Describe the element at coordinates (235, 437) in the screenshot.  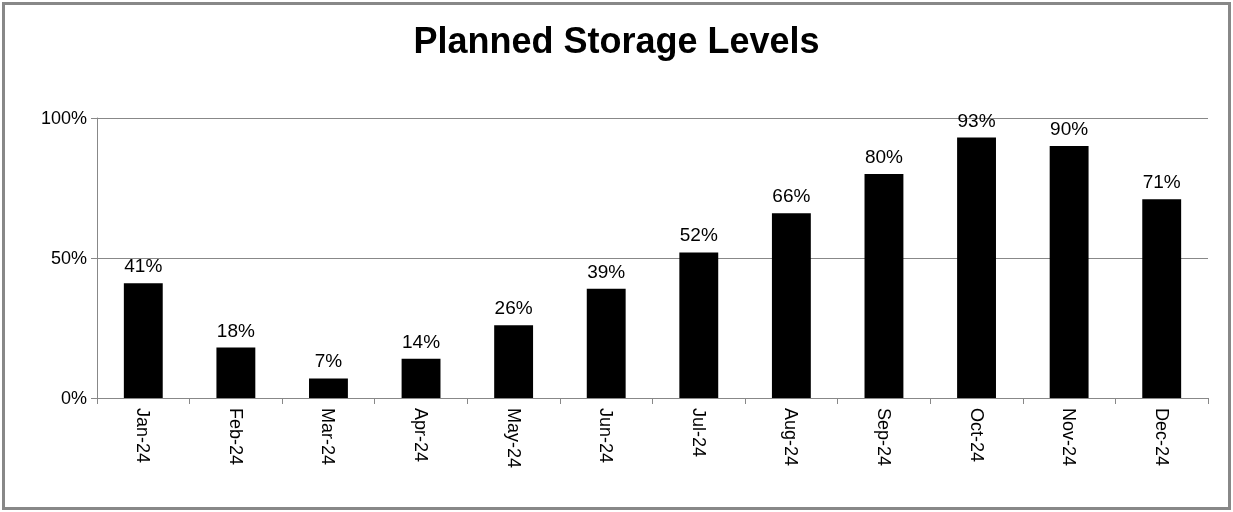
I see `x-tick-label: Feb-24` at that location.